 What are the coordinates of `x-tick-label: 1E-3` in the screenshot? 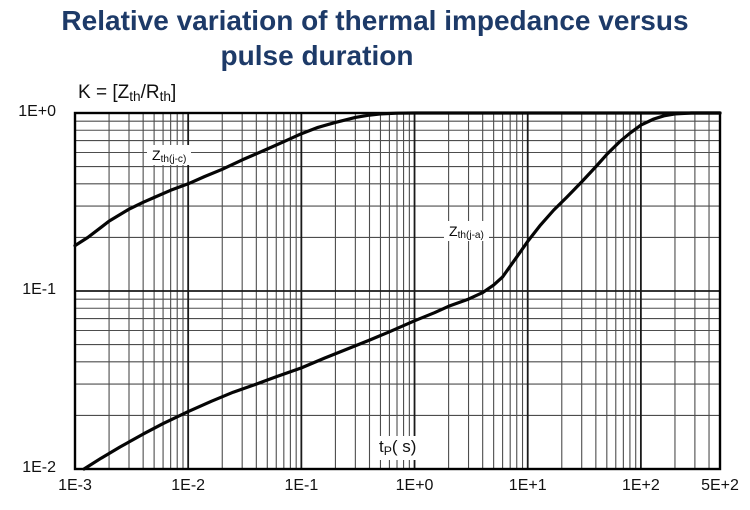 It's located at (75, 485).